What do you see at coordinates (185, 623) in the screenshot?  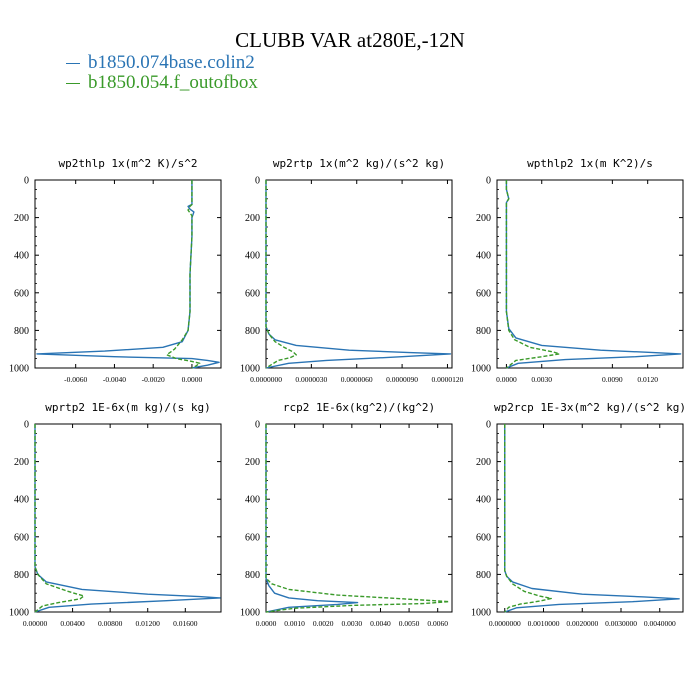 I see `x-tick-label: 0.01600` at bounding box center [185, 623].